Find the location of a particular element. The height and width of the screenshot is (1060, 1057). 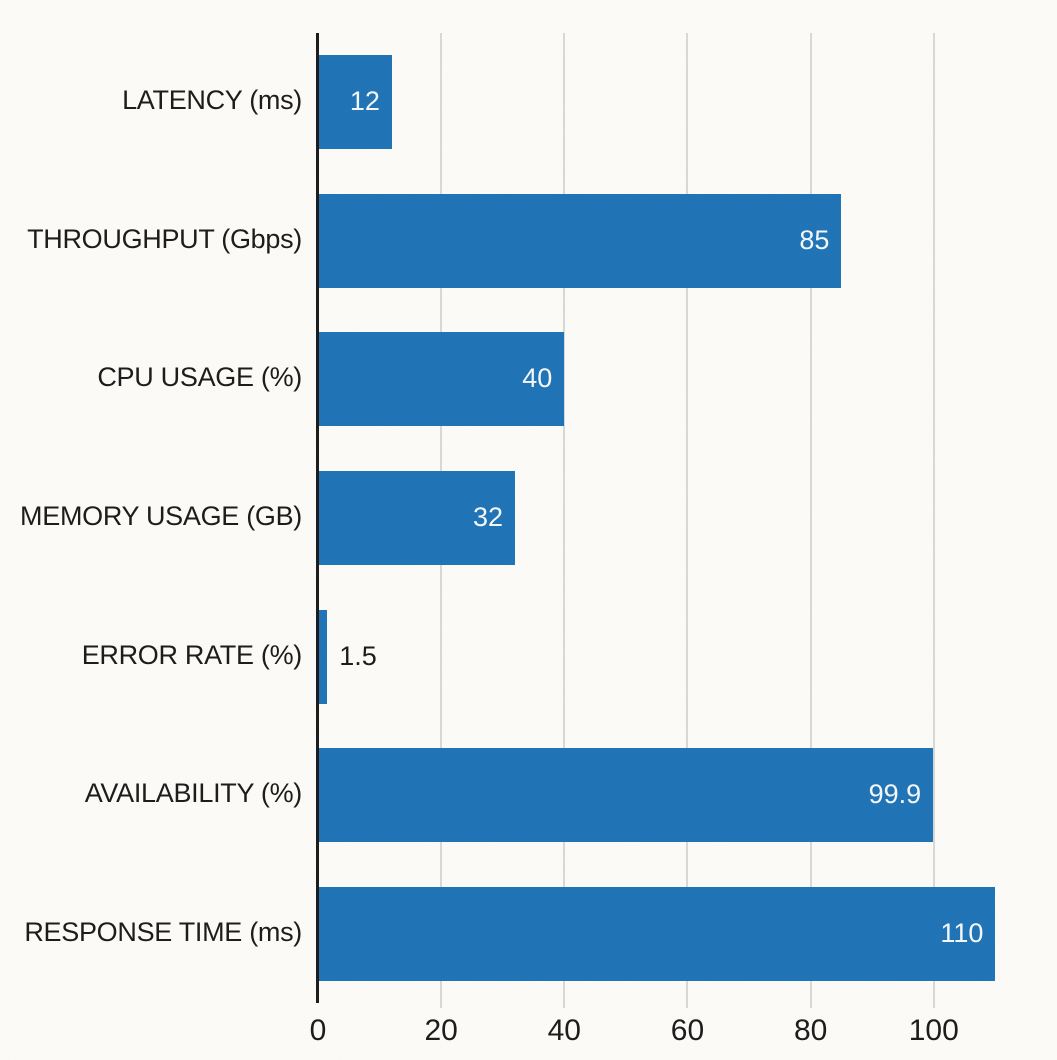

x-tick-label: 0 is located at coordinates (318, 1030).